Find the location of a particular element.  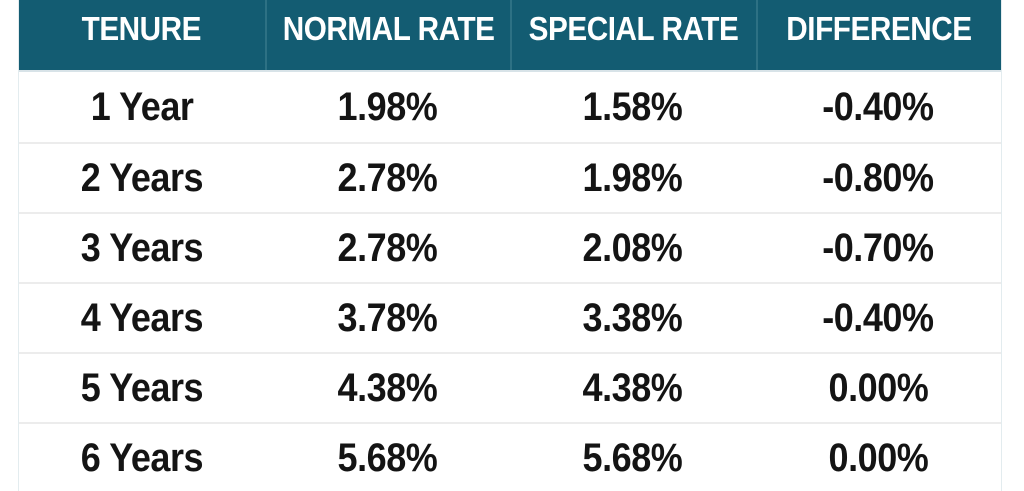

column-header-special-rate: SPECIAL RATE is located at coordinates (633, 35).